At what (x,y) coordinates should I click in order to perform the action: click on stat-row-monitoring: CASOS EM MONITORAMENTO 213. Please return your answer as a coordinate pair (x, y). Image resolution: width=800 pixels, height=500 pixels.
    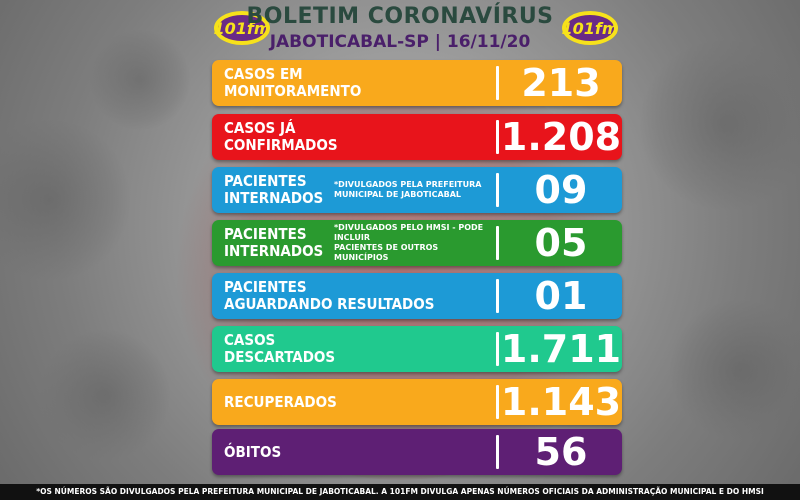
    Looking at the image, I should click on (417, 83).